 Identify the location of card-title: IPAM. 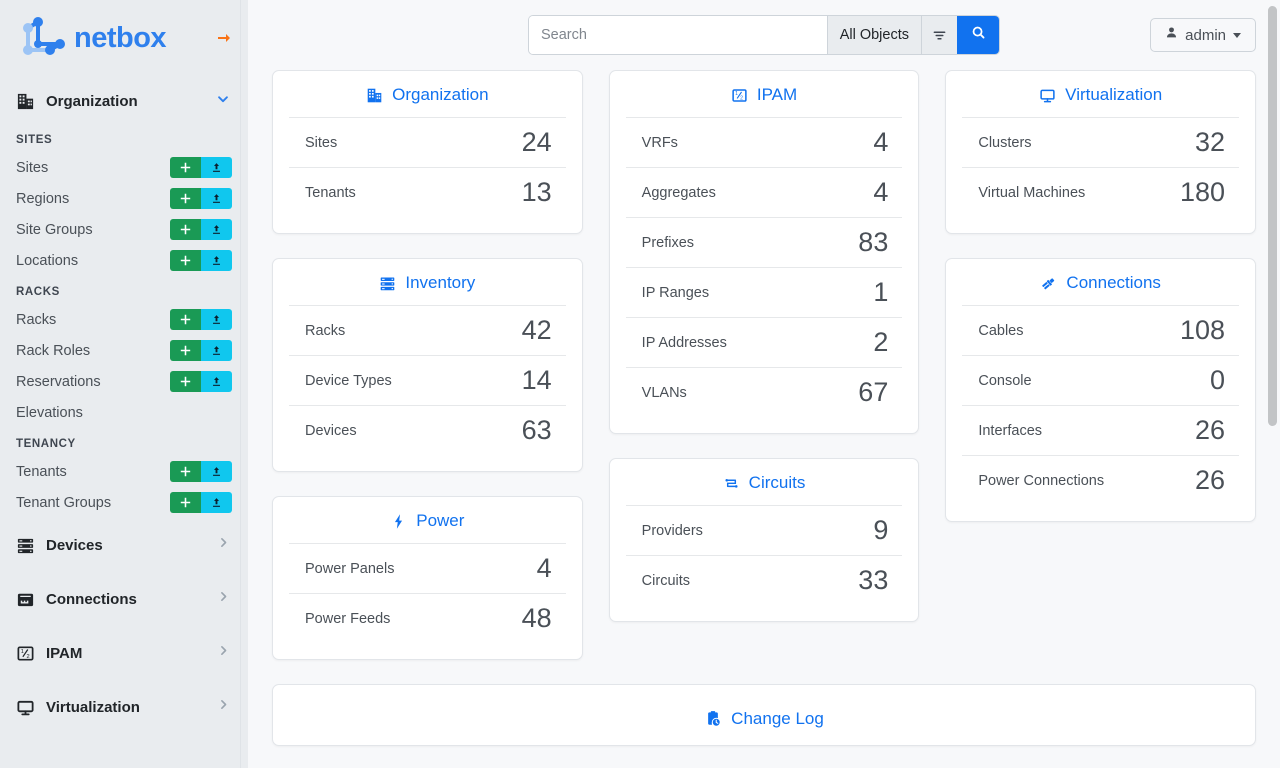
(777, 94).